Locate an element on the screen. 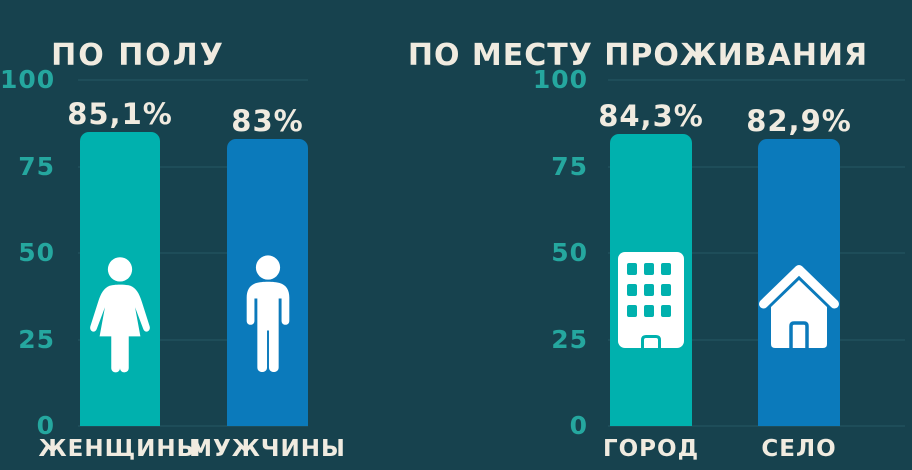 Image resolution: width=912 pixels, height=470 pixels. chart-title: ПО МЕСТУ ПРОЖИВАНИЯ is located at coordinates (638, 55).